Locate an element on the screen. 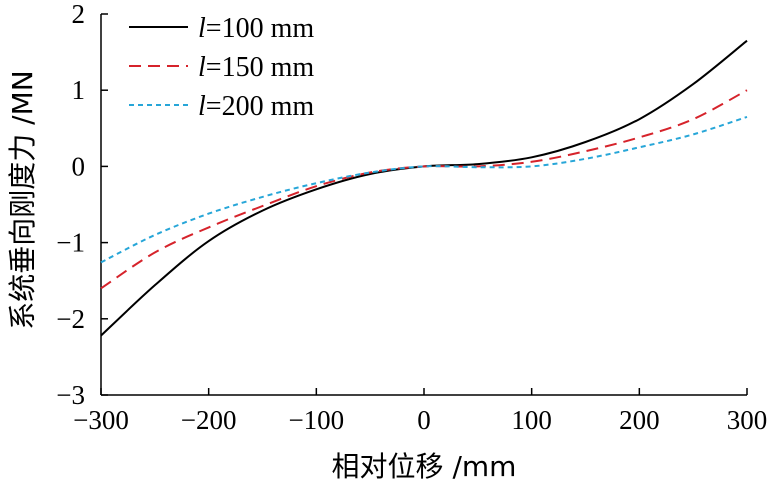 The image size is (775, 492). y-tick-label: −2 is located at coordinates (70, 319).